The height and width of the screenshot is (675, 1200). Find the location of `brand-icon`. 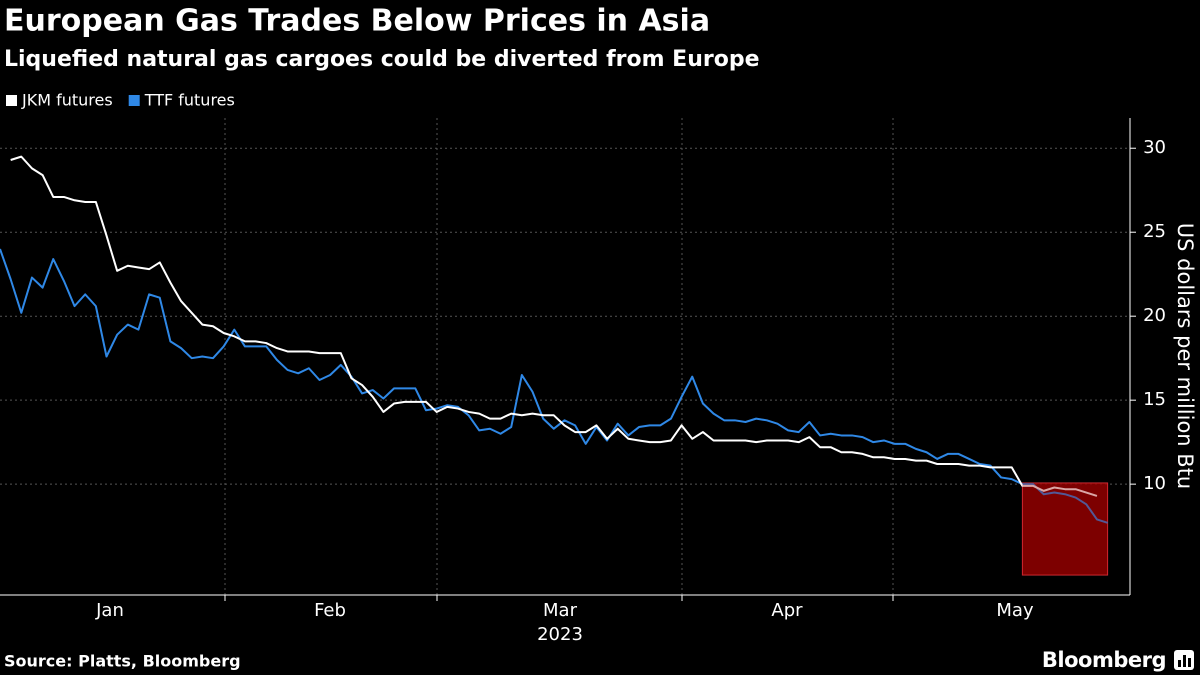

brand-icon is located at coordinates (1184, 660).